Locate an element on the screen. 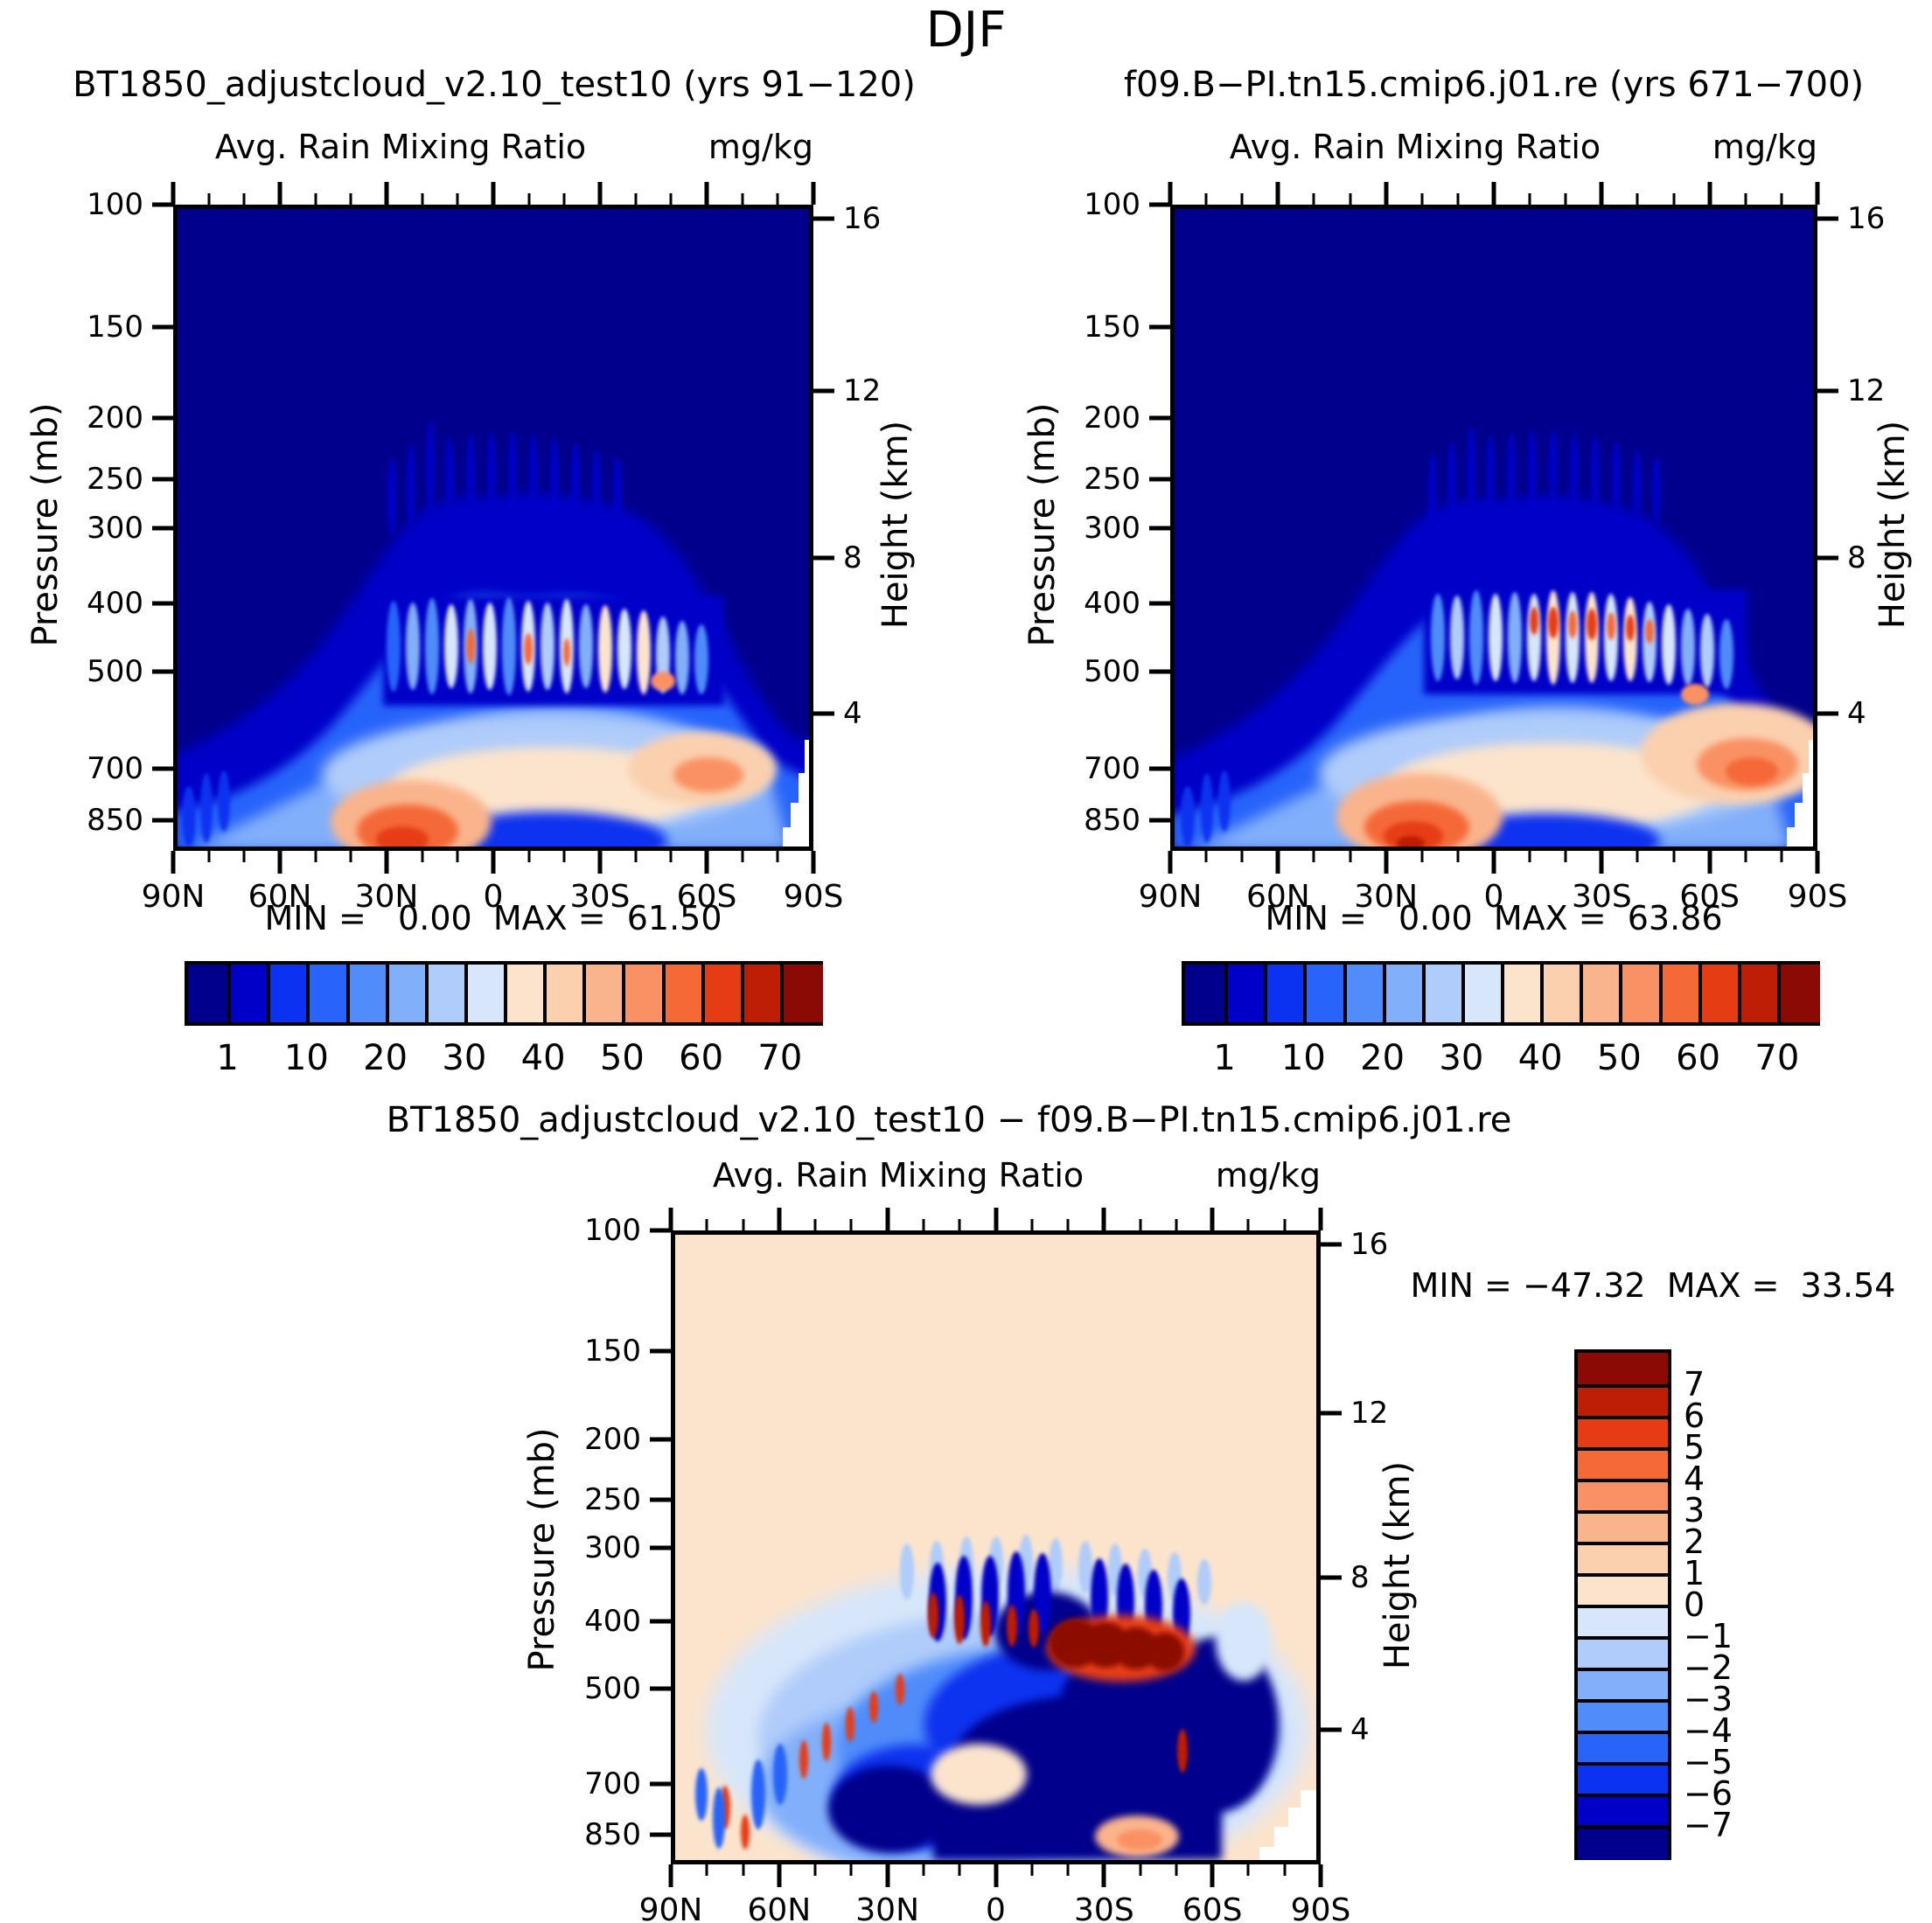  height-tick-label: 16 is located at coordinates (1866, 219).